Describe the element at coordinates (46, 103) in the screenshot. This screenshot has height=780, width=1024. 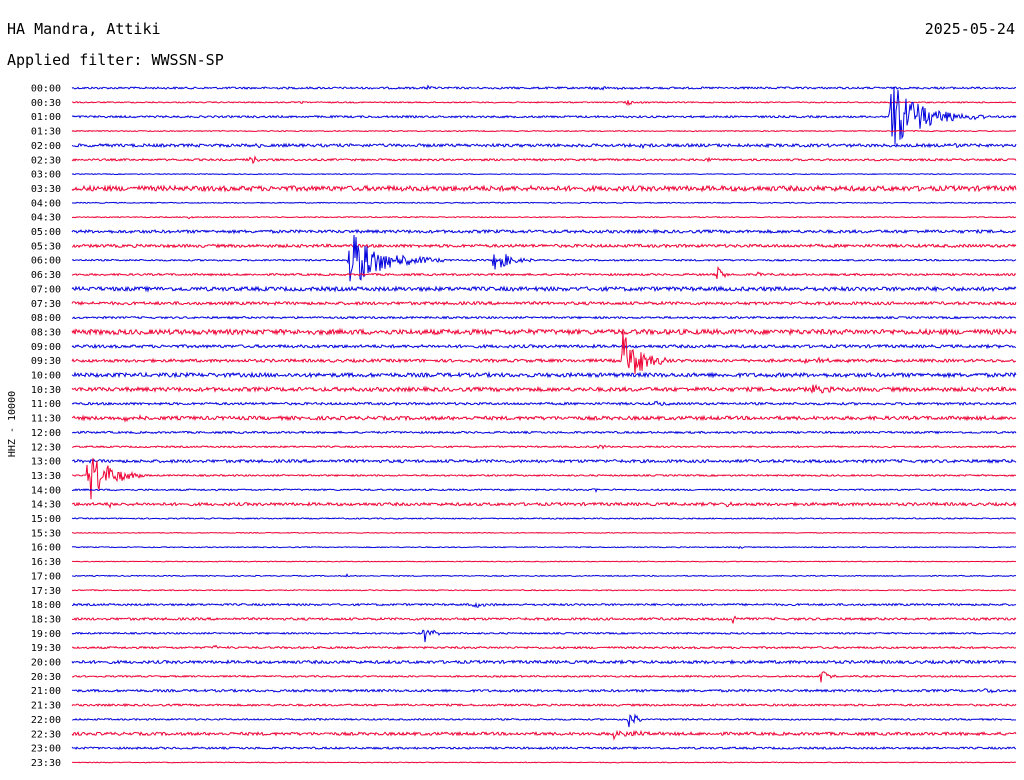
I see `time-label: 00:30` at that location.